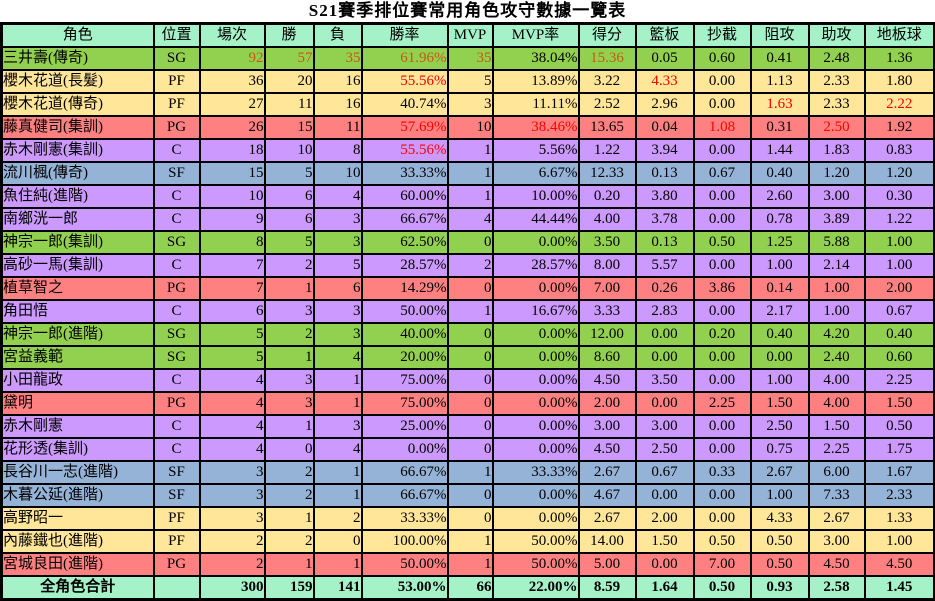 Image resolution: width=935 pixels, height=601 pixels. I want to click on total-cell-position, so click(176, 588).